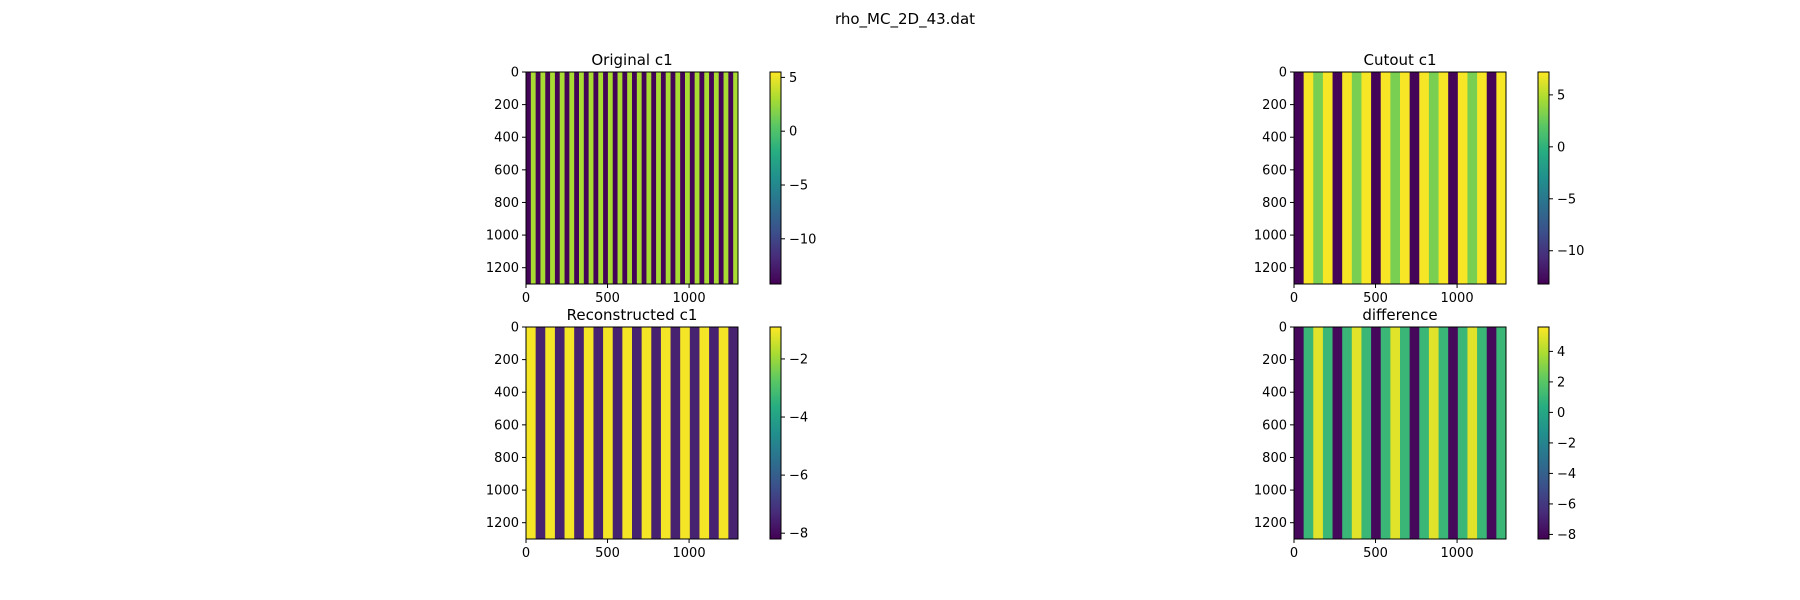 The image size is (1800, 600). What do you see at coordinates (1566, 474) in the screenshot?
I see `colorbar-tick-label: −4` at bounding box center [1566, 474].